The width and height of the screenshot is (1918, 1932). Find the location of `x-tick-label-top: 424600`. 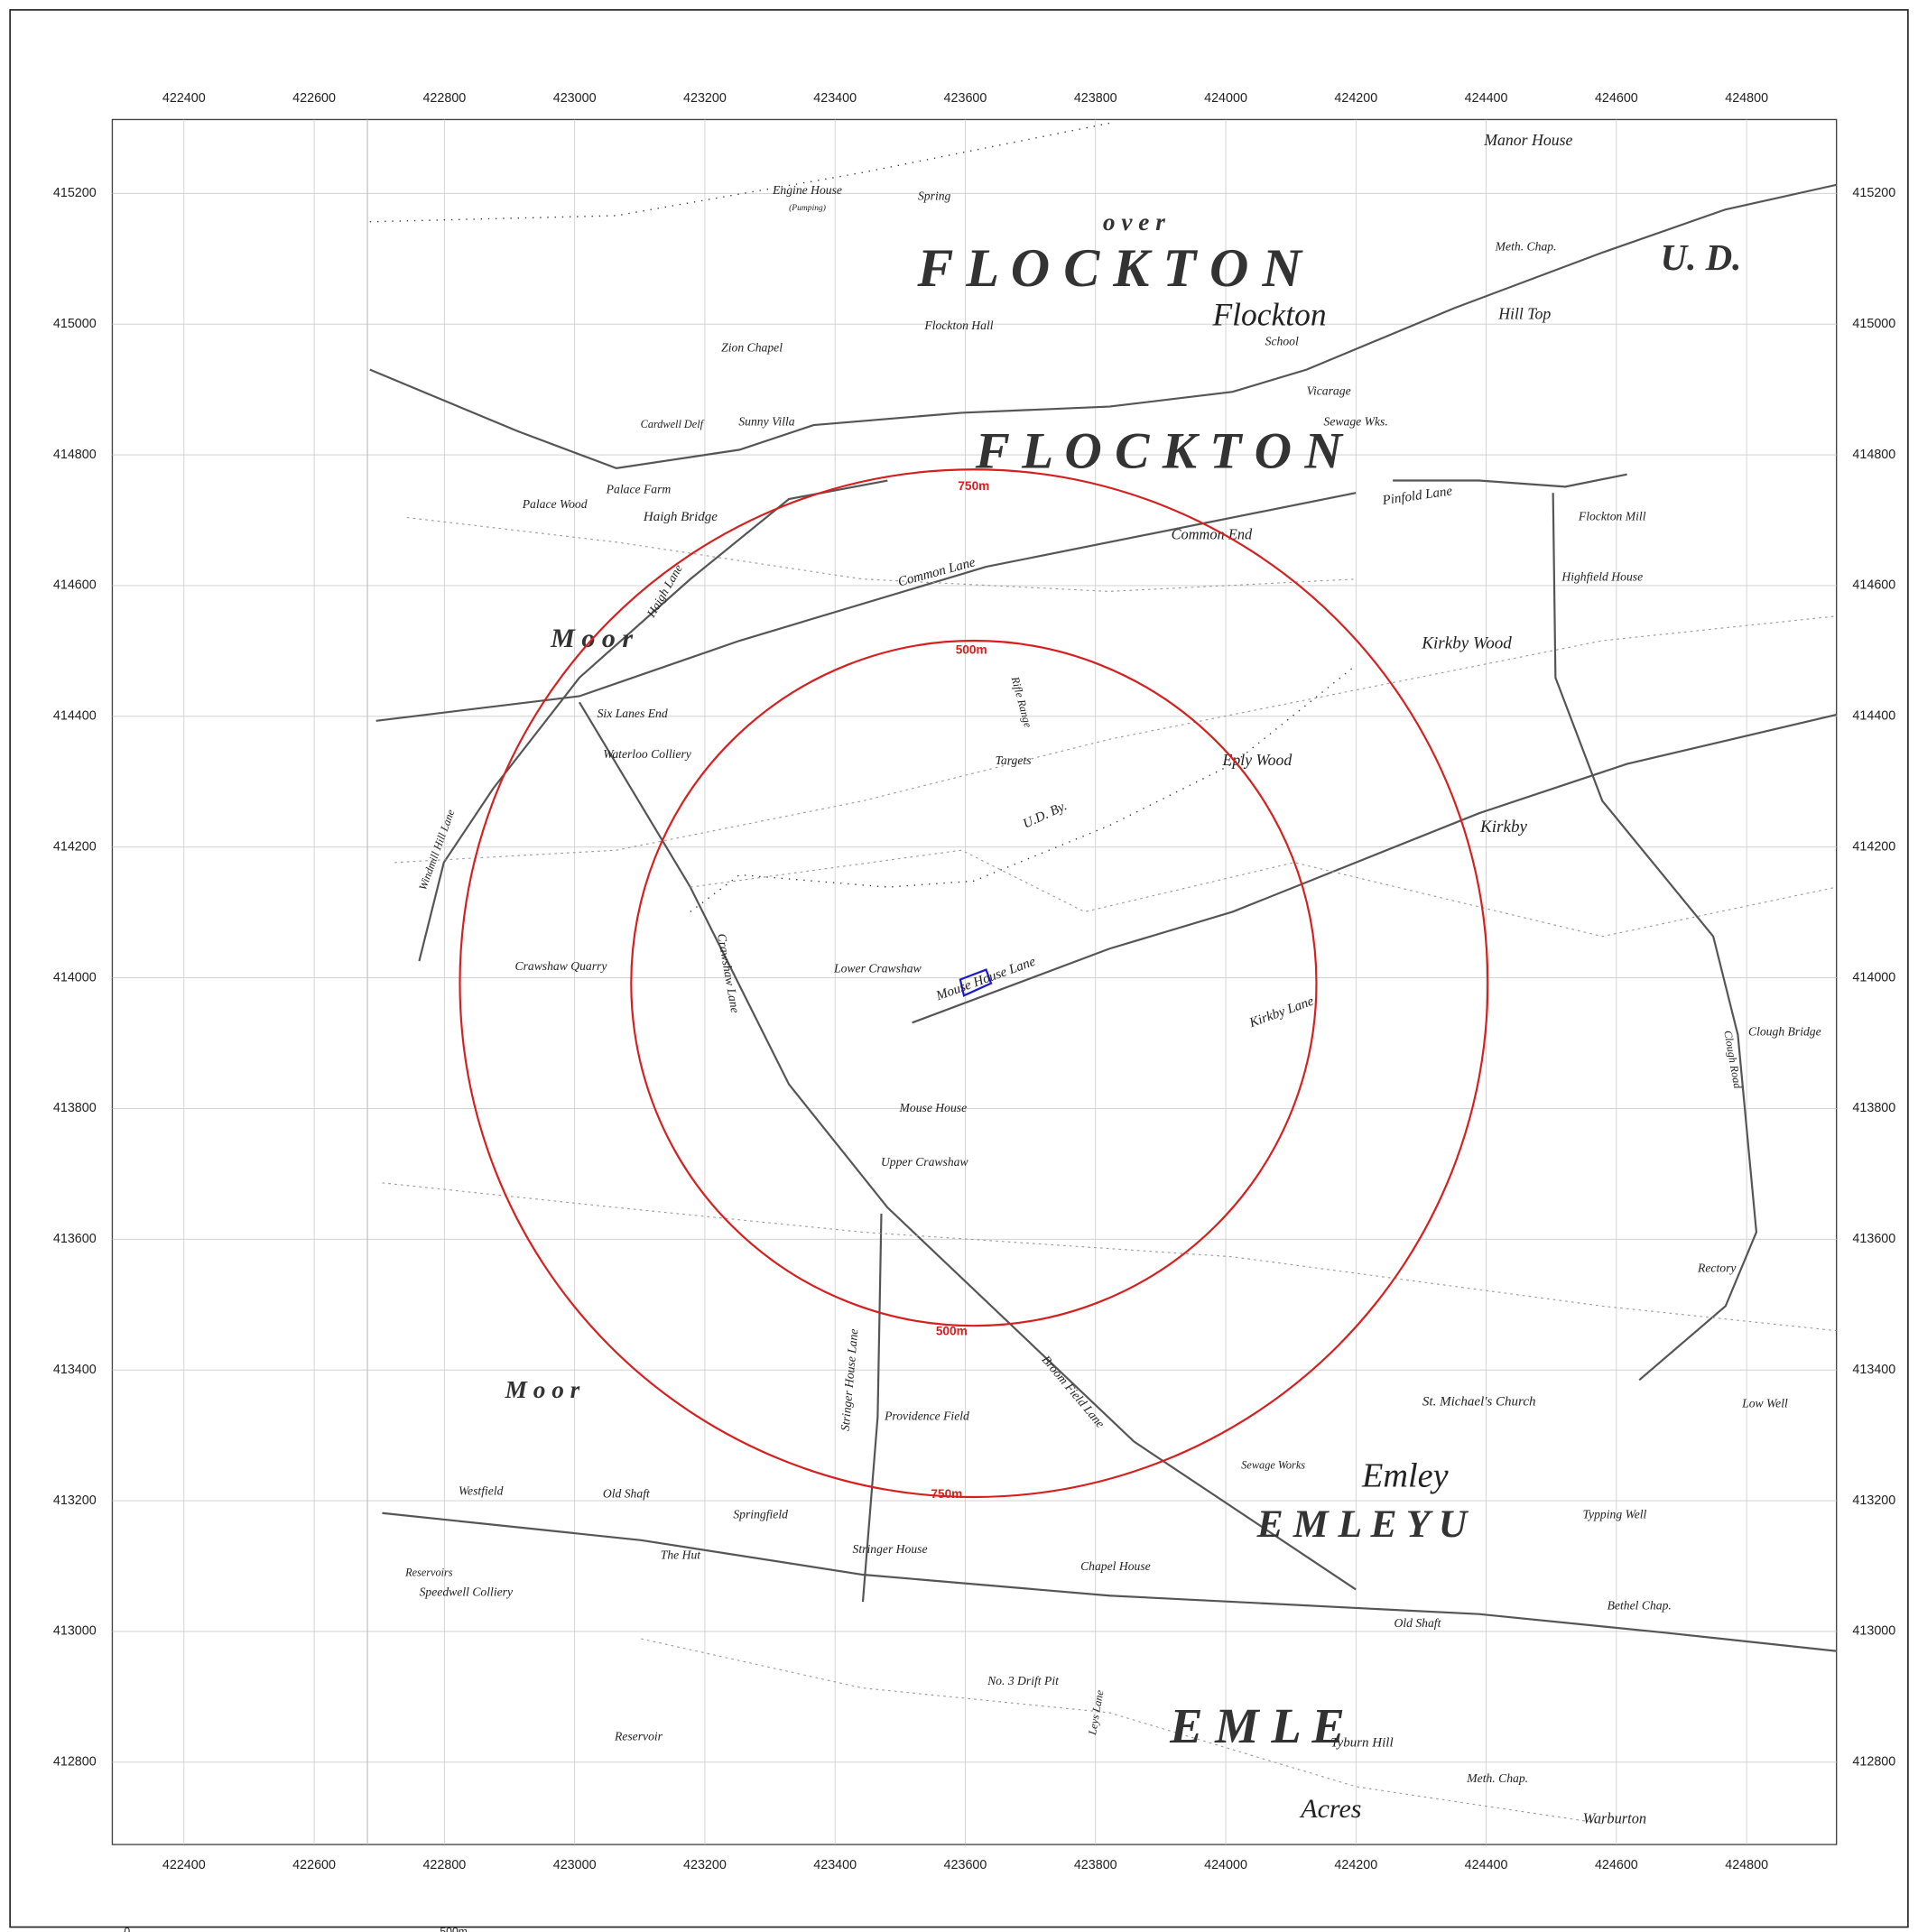

x-tick-label-top: 424600 is located at coordinates (1617, 98).